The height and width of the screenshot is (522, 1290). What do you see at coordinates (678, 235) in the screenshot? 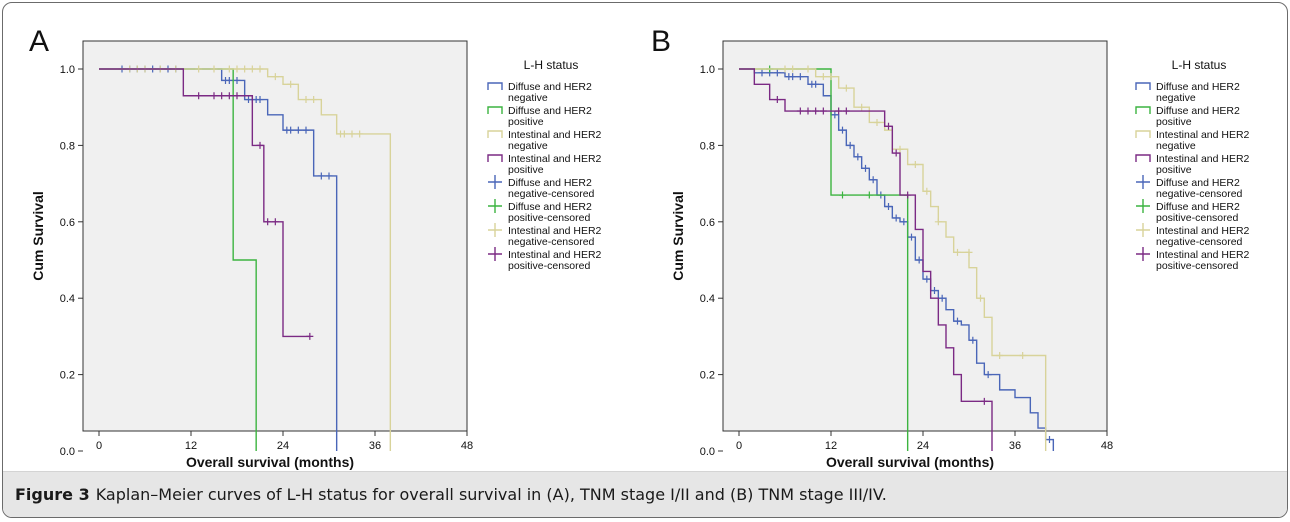
I see `y-axis-label-b: Cum Survival` at bounding box center [678, 235].